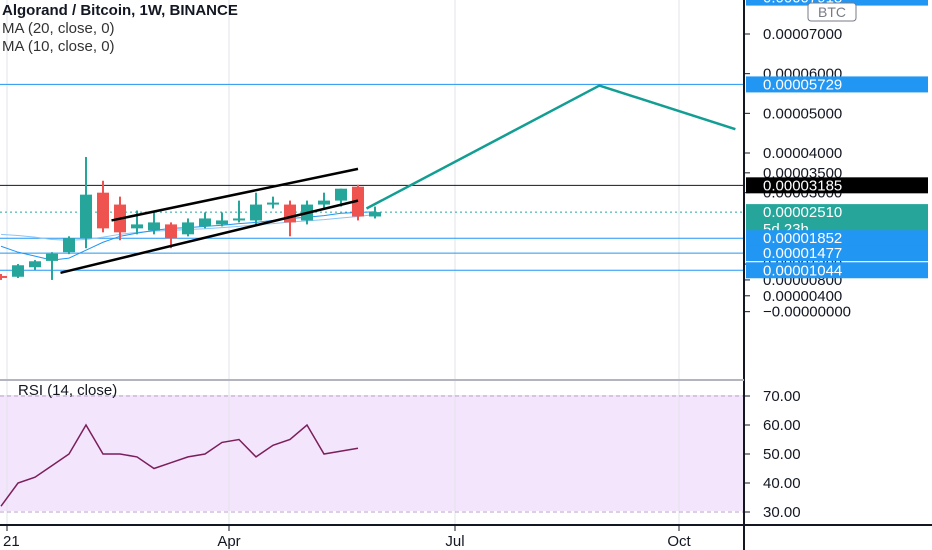 Image resolution: width=932 pixels, height=550 pixels. I want to click on legend-ma20: MA (20, close, 0), so click(58, 28).